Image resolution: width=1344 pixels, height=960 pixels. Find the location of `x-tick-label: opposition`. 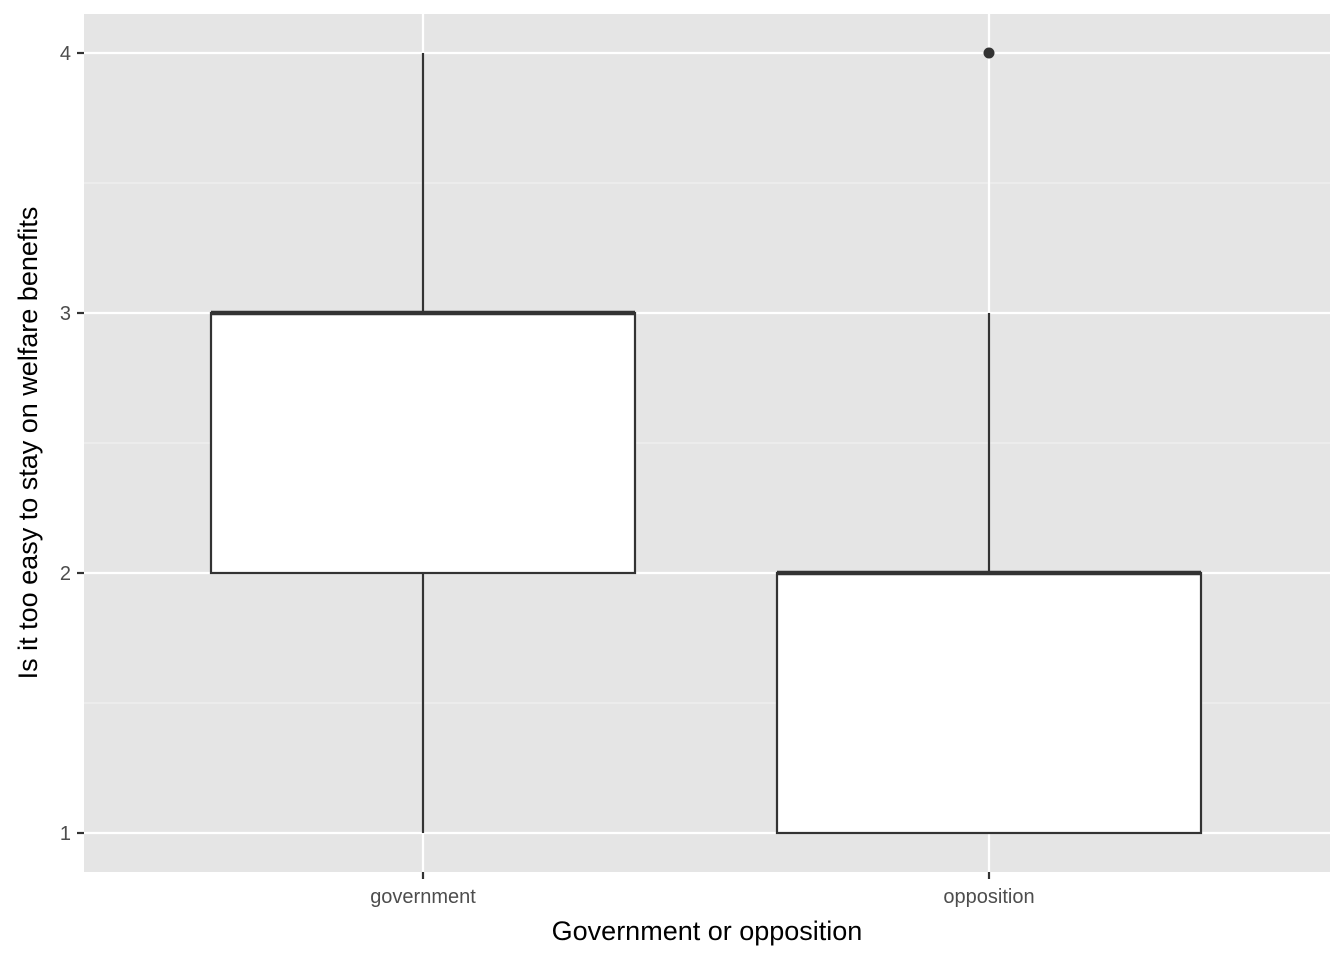

x-tick-label: opposition is located at coordinates (988, 897).